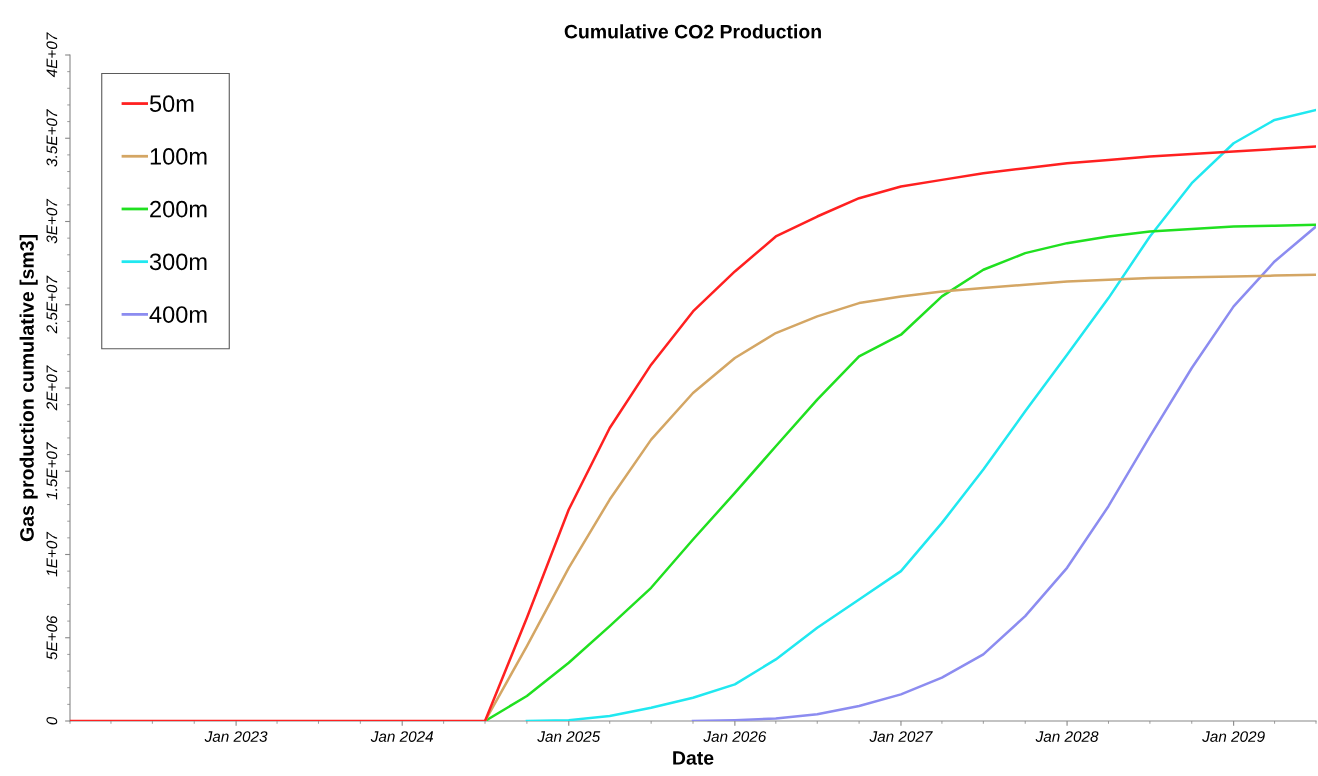  What do you see at coordinates (52, 471) in the screenshot?
I see `y-tick-label: 1.5E+07` at bounding box center [52, 471].